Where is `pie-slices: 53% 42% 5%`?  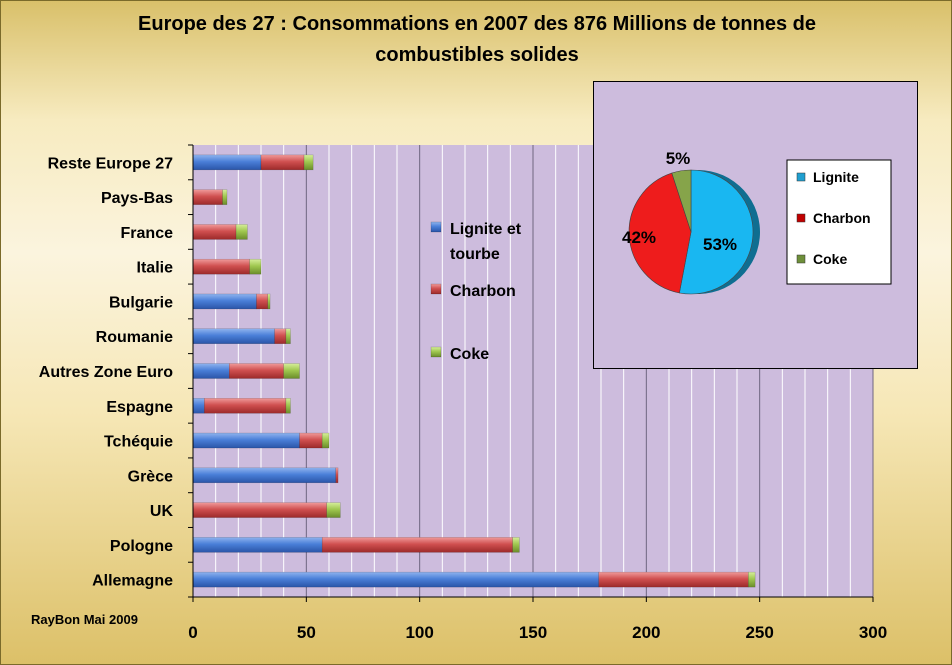
pie-slices: 53% 42% 5% is located at coordinates (691, 222).